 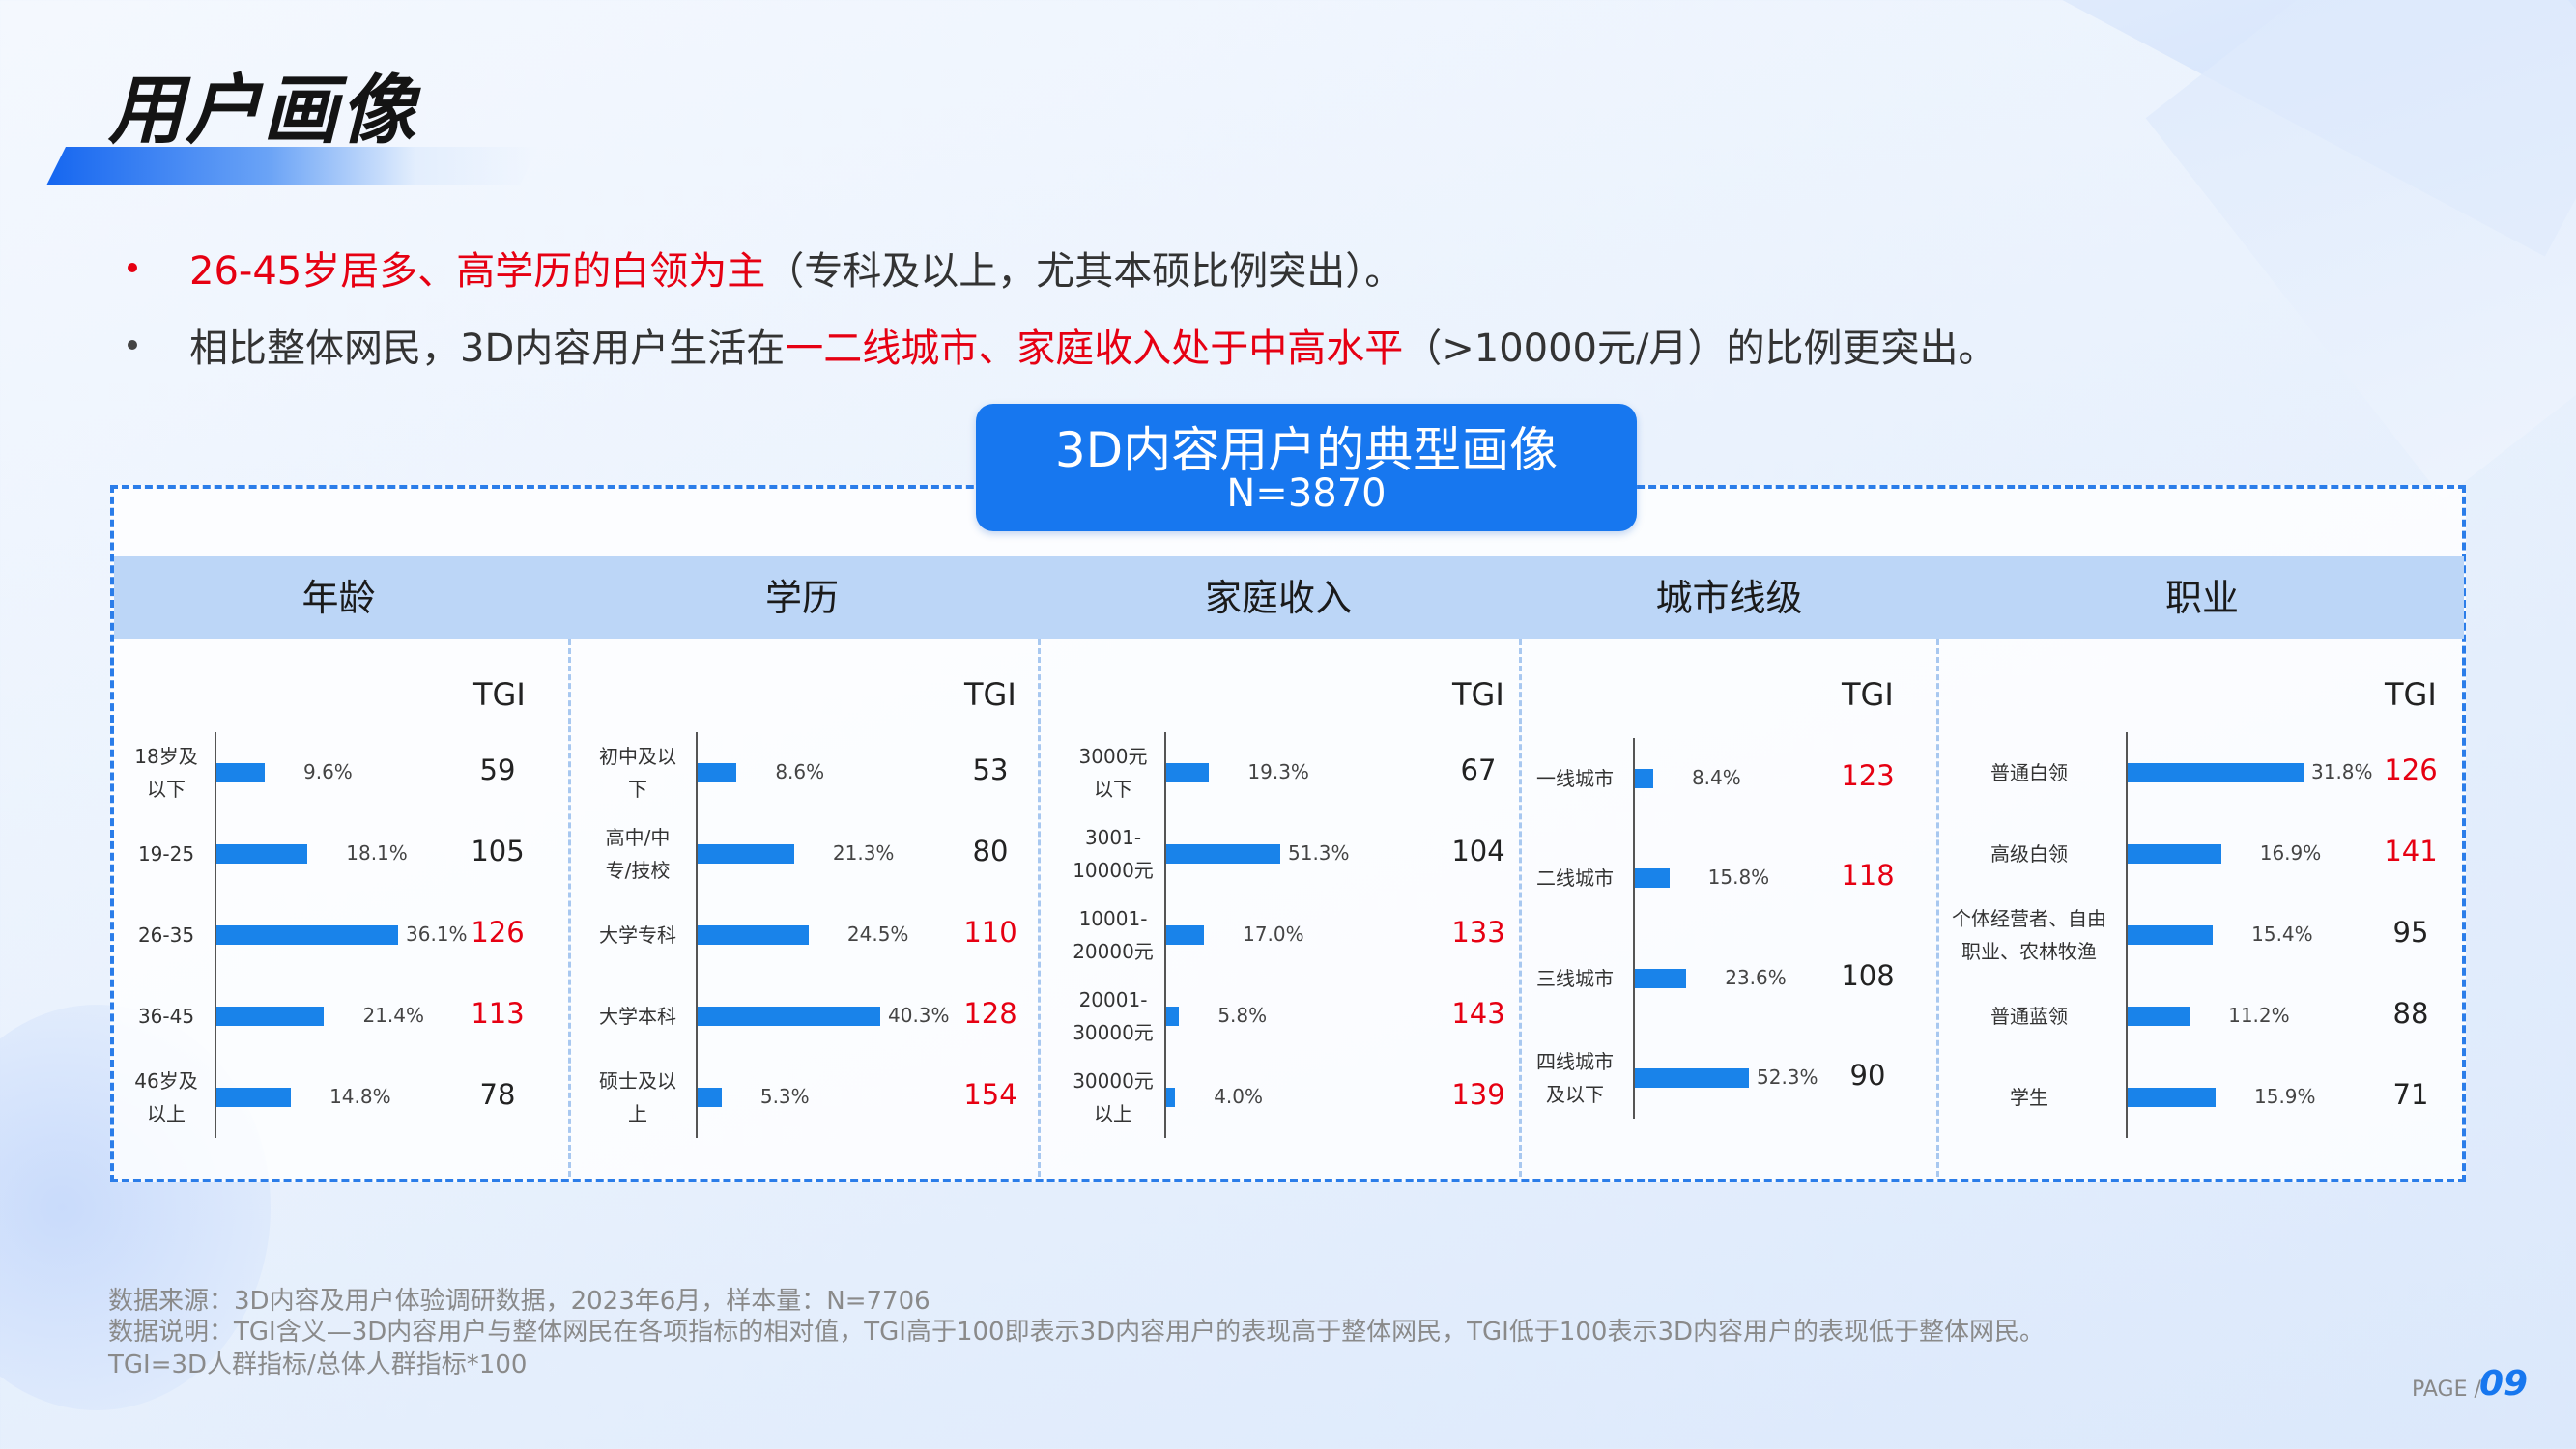 I want to click on tgi-value: 118, so click(x=1868, y=875).